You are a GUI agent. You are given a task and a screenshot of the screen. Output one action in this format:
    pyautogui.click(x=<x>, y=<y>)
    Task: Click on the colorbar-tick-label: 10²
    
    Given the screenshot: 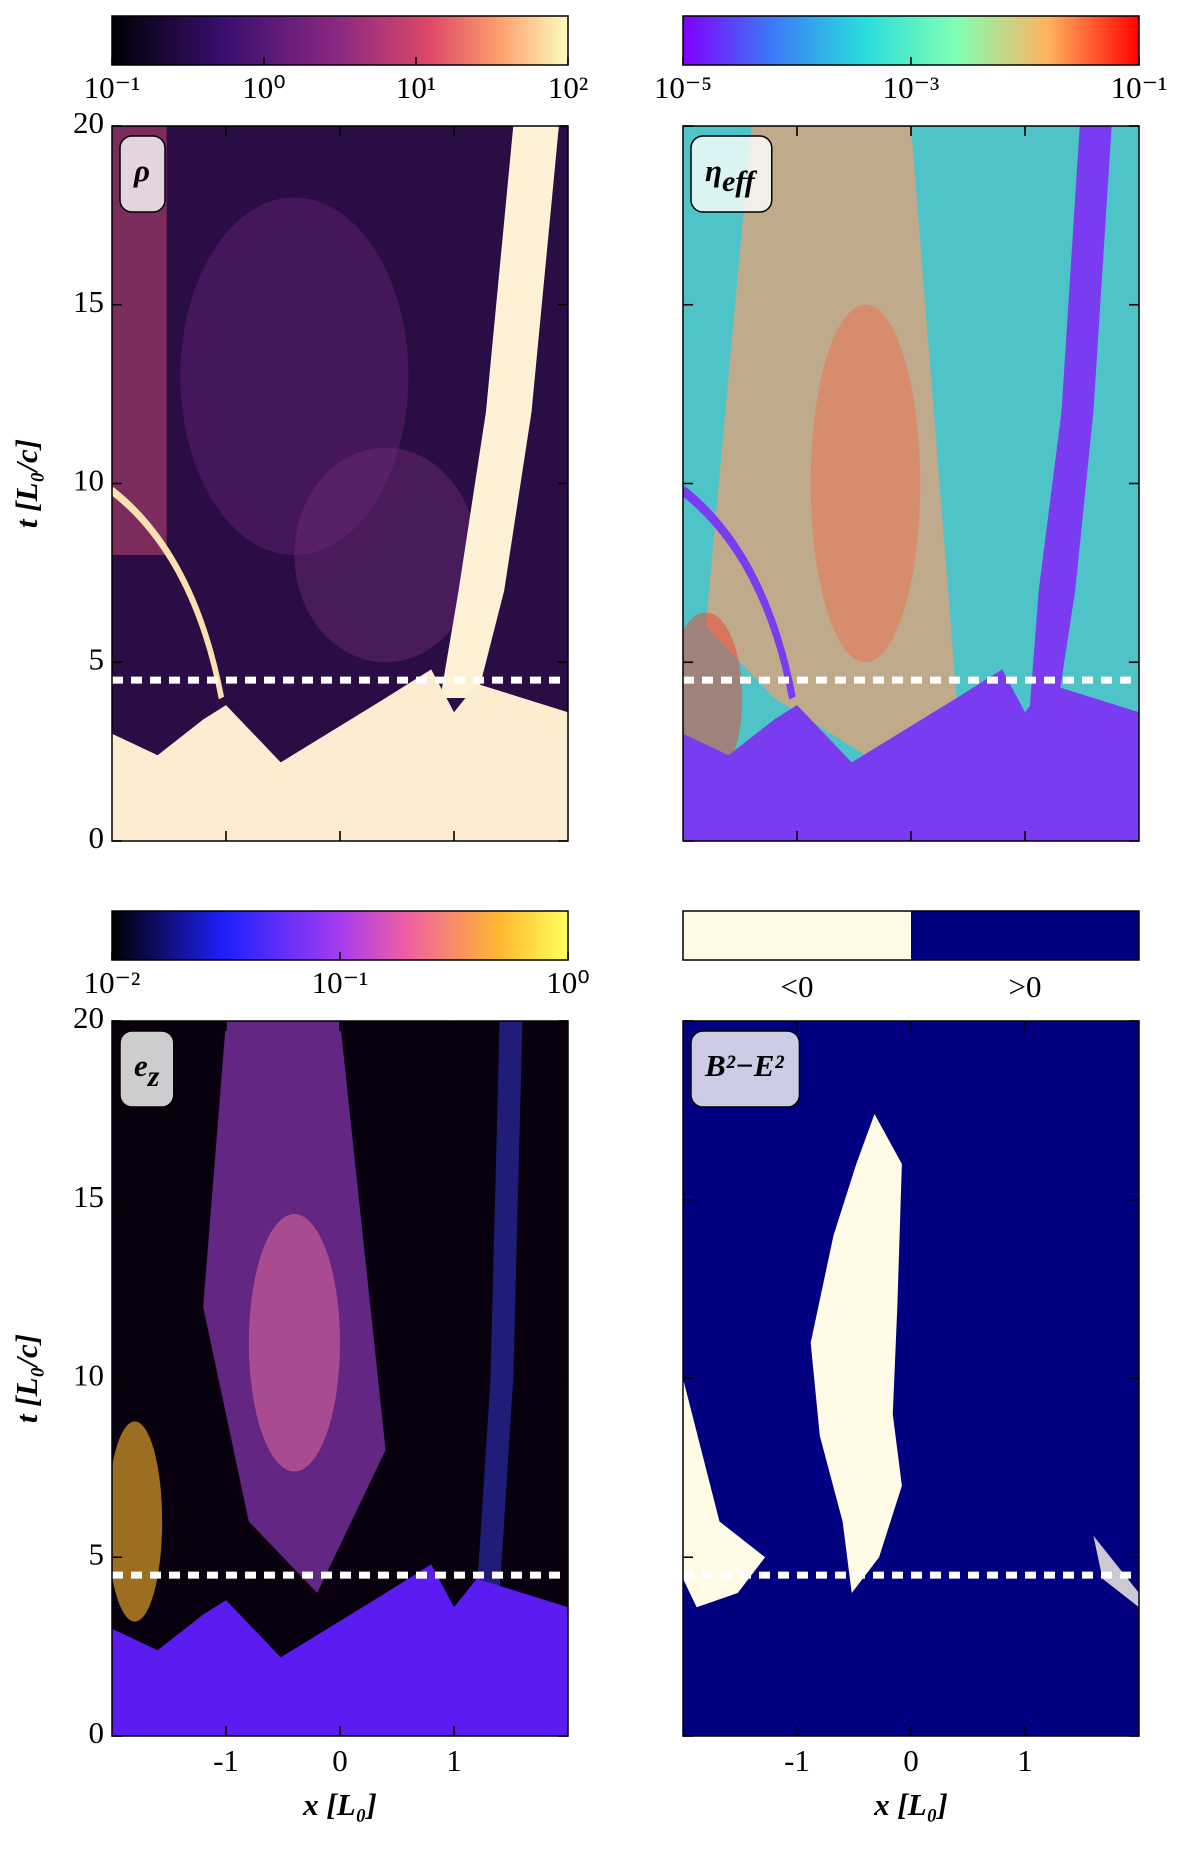 What is the action you would take?
    pyautogui.click(x=568, y=87)
    